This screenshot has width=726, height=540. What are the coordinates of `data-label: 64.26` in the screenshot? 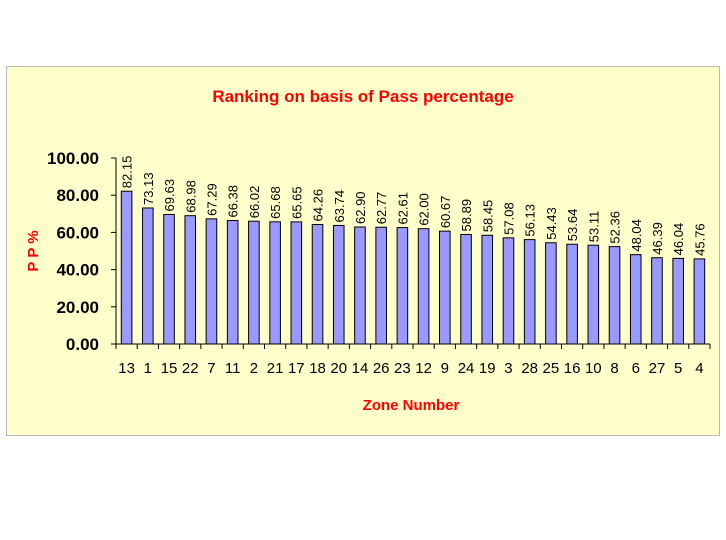 It's located at (318, 205).